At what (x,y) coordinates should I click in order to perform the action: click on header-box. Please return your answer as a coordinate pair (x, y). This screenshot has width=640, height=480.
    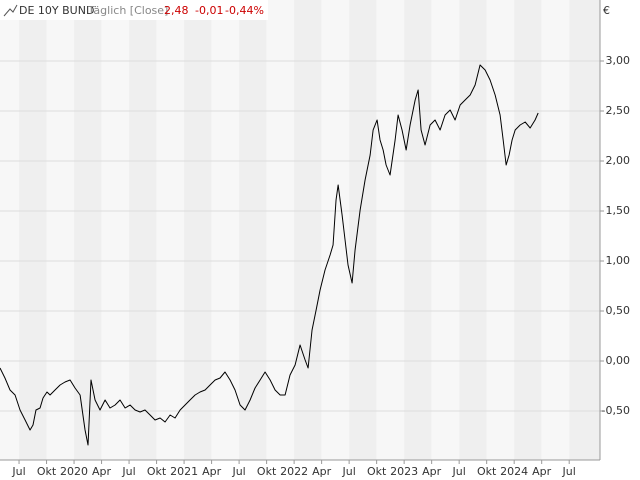
    Looking at the image, I should click on (134, 10).